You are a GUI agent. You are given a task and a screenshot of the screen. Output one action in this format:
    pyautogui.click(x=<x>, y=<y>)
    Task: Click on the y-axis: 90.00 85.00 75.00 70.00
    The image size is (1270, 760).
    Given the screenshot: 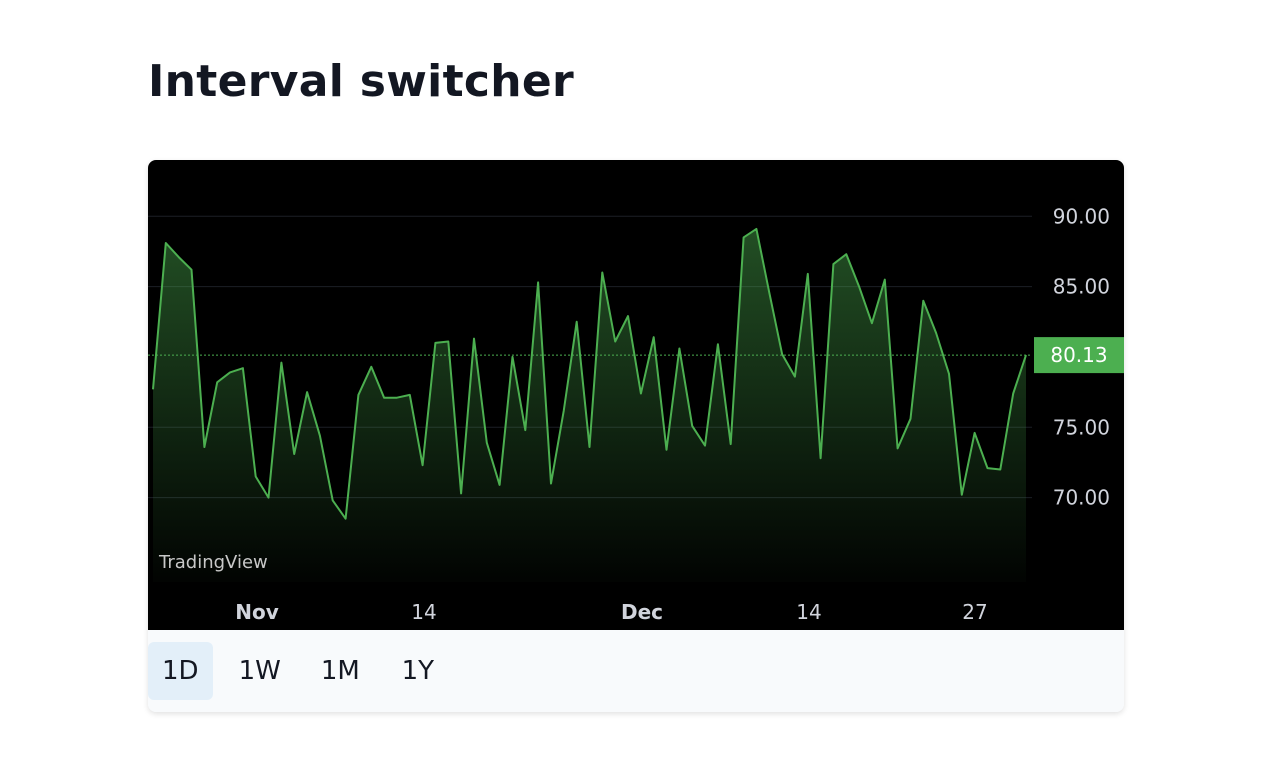 What is the action you would take?
    pyautogui.click(x=1081, y=356)
    